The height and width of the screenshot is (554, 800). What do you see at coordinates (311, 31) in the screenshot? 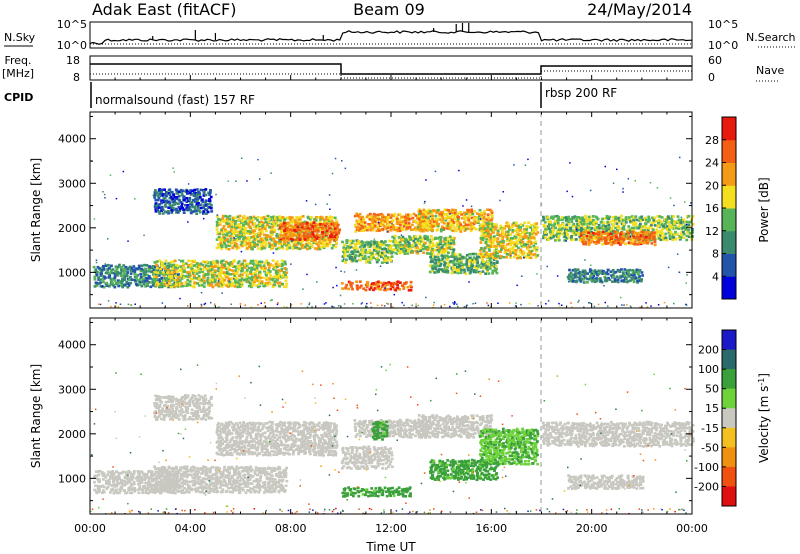
I see `nsky-spikes` at bounding box center [311, 31].